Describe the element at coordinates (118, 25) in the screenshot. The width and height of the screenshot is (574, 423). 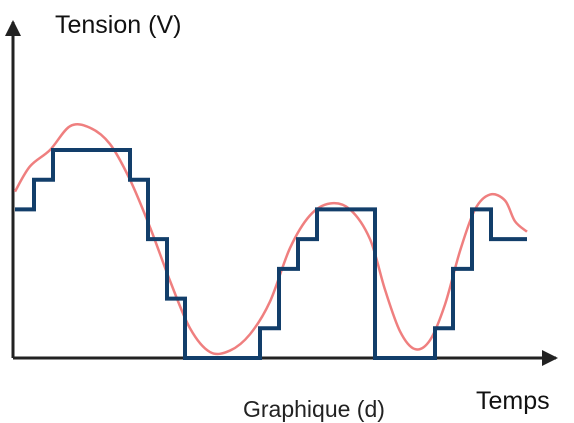
I see `y-axis-title: Tension (V)` at that location.